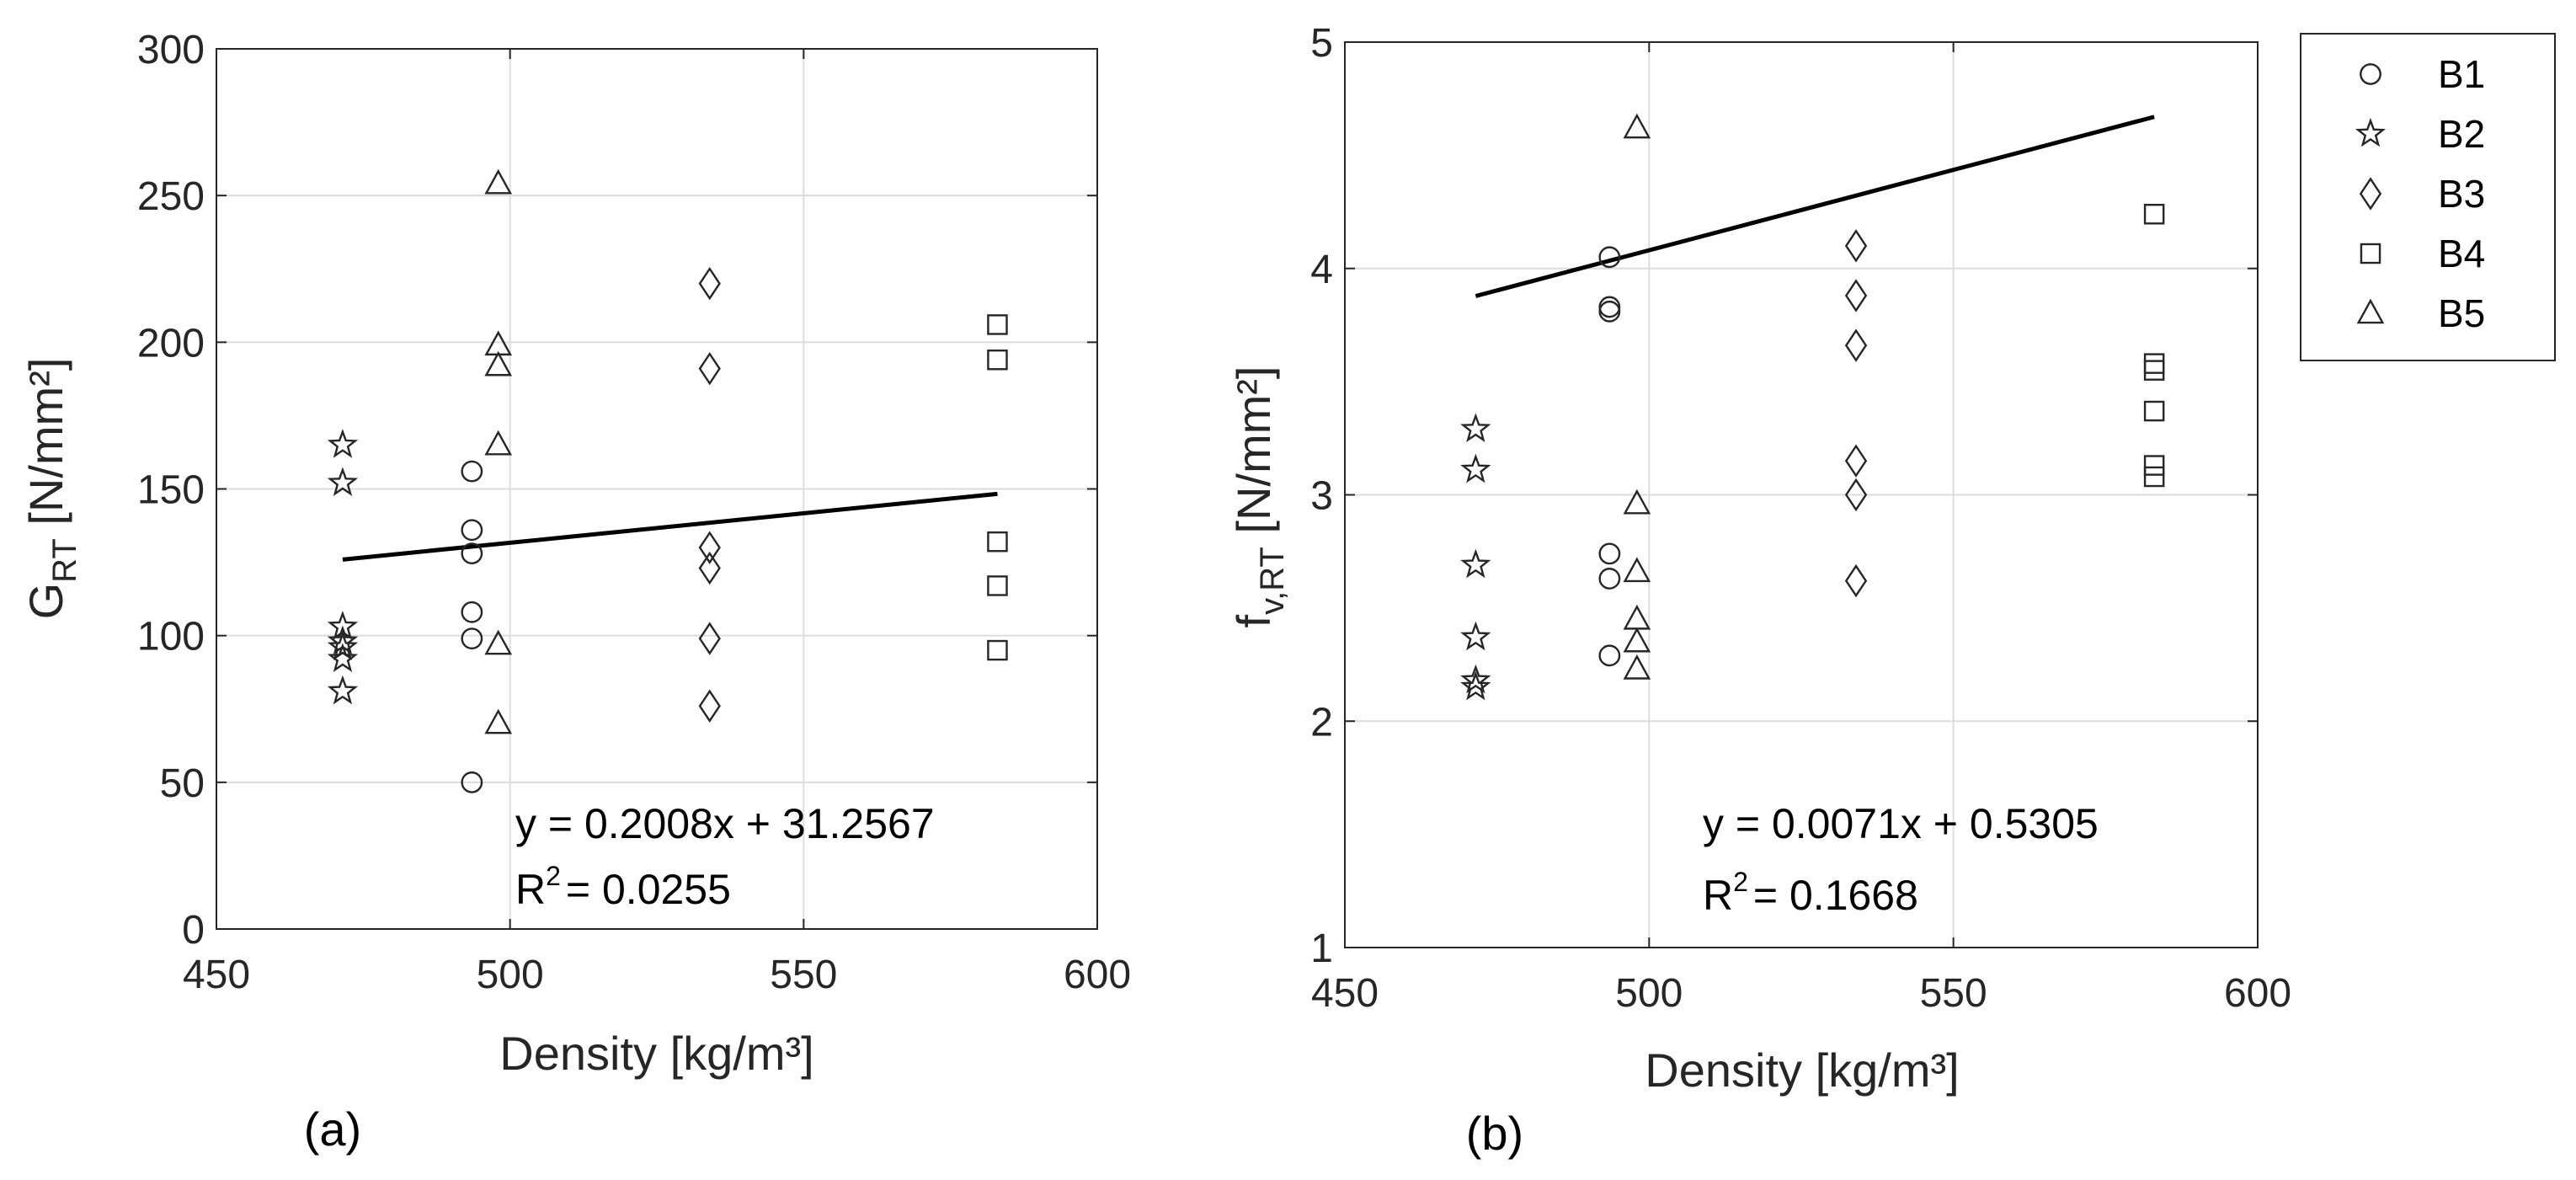  What do you see at coordinates (1253, 456) in the screenshot?
I see `y-axis-label-unit-b: [N/mm²]` at bounding box center [1253, 456].